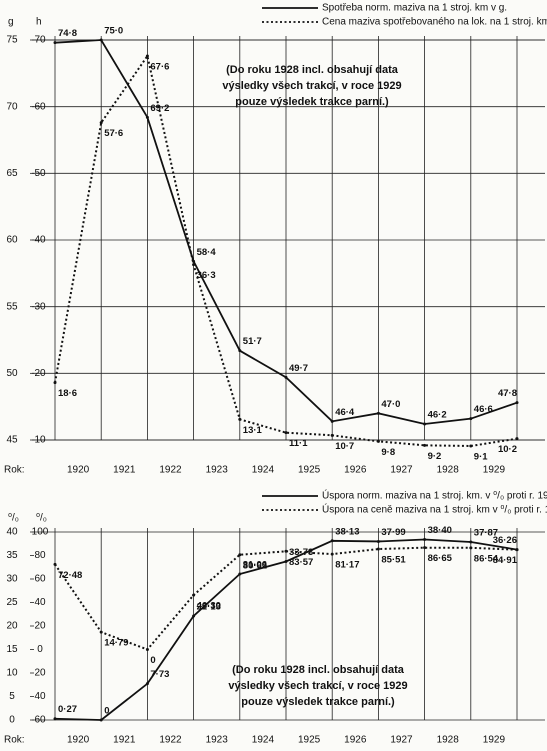 The width and height of the screenshot is (547, 751). What do you see at coordinates (206, 275) in the screenshot?
I see `value-label: 36·3` at bounding box center [206, 275].